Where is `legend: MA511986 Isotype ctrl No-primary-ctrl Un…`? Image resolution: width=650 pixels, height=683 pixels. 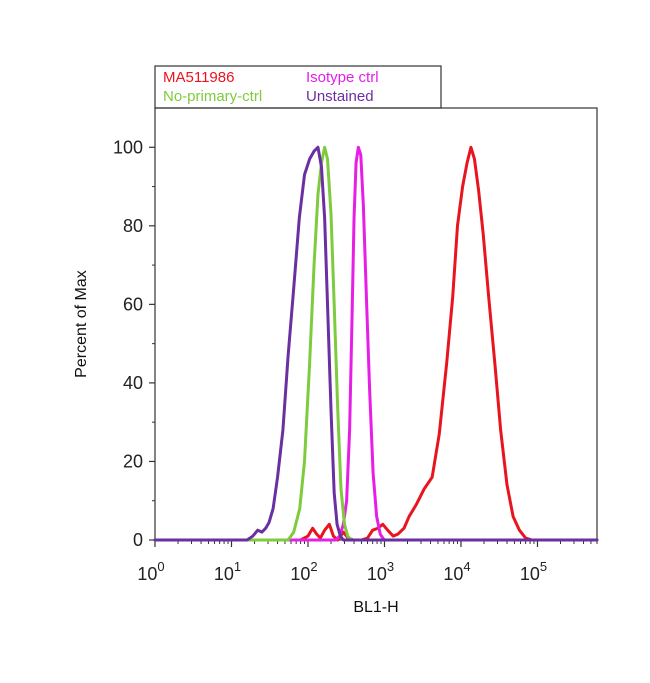 legend: MA511986 Isotype ctrl No-primary-ctrl Un… is located at coordinates (298, 87).